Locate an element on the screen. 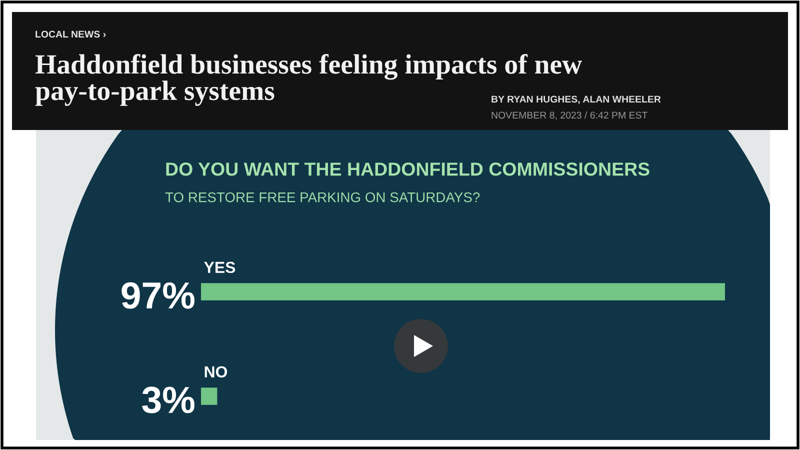  text: NOVEMBER 8, 2023 / 6:42 PM EST is located at coordinates (570, 115).